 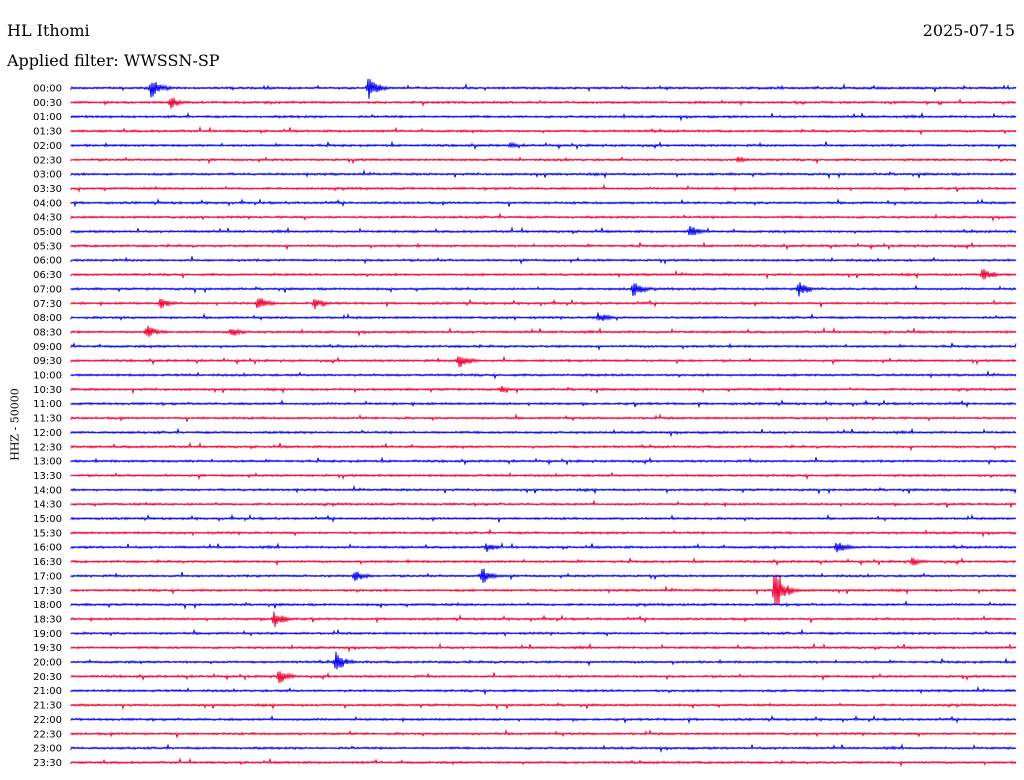 What do you see at coordinates (47, 117) in the screenshot?
I see `row-time-label: 01:00` at bounding box center [47, 117].